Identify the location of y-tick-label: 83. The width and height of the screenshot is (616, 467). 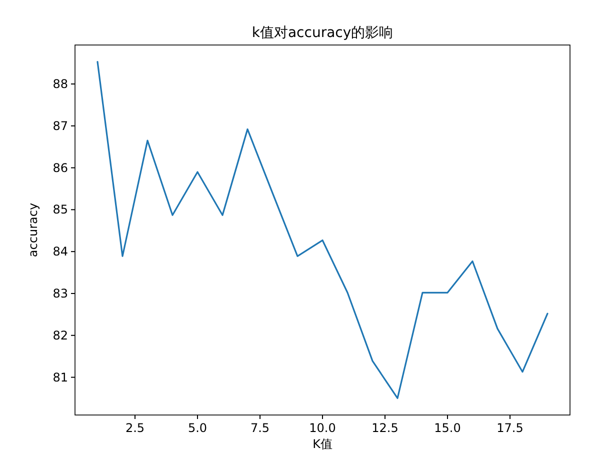
(60, 293).